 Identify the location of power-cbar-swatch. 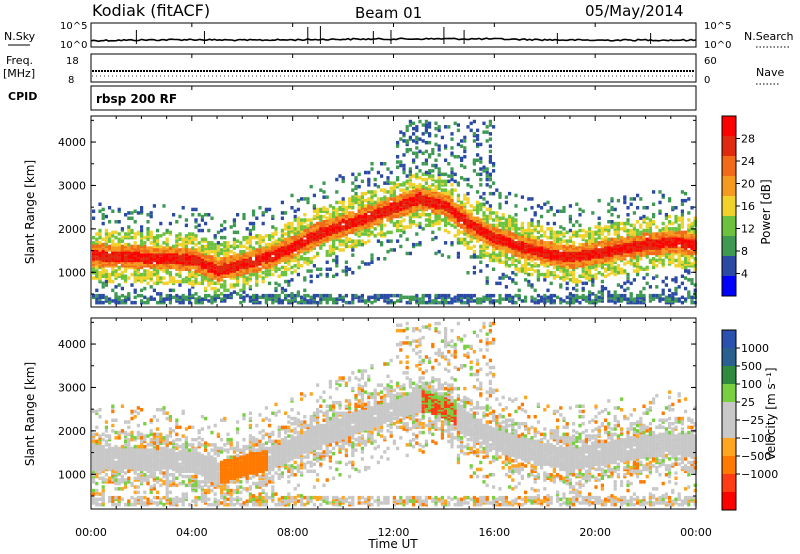
(729, 246).